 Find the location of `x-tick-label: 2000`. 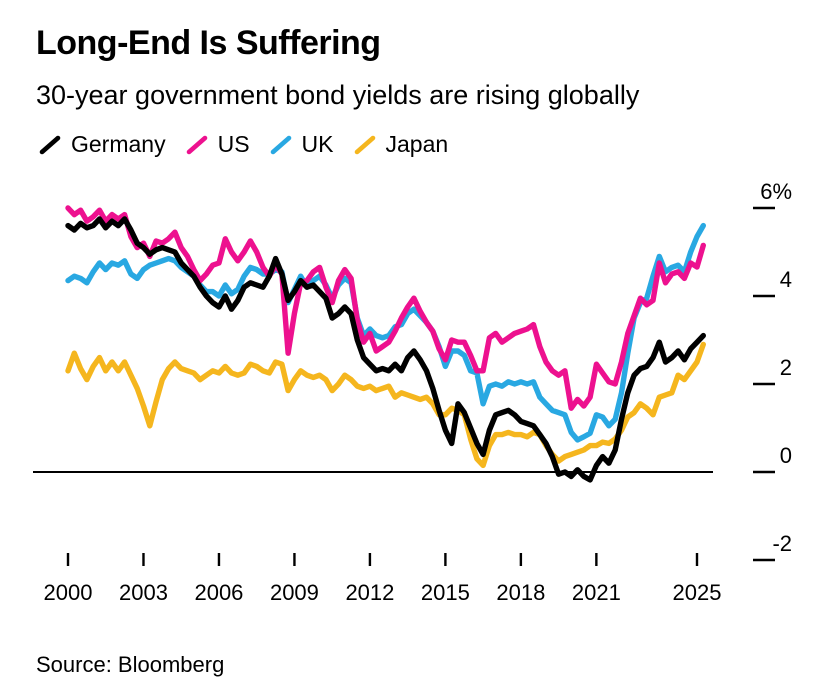

x-tick-label: 2000 is located at coordinates (68, 592).